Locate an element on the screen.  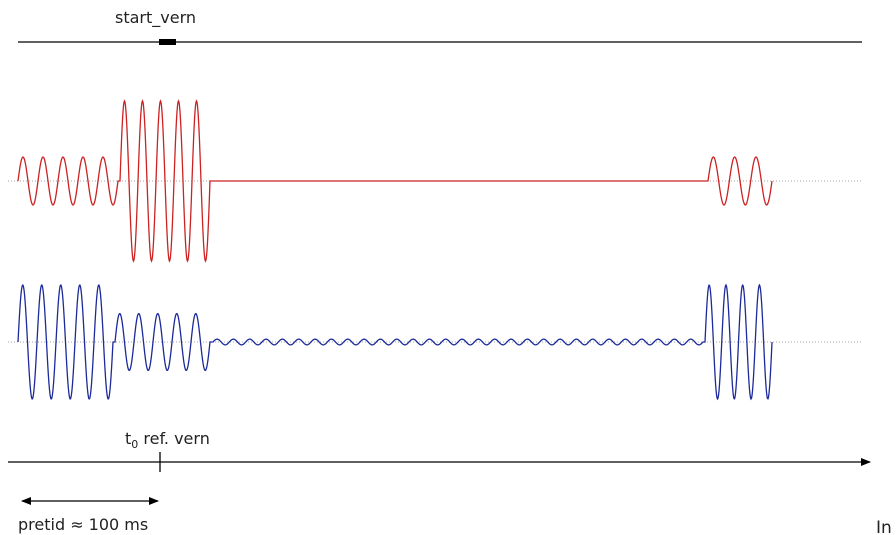
edge-text: In is located at coordinates (884, 526).